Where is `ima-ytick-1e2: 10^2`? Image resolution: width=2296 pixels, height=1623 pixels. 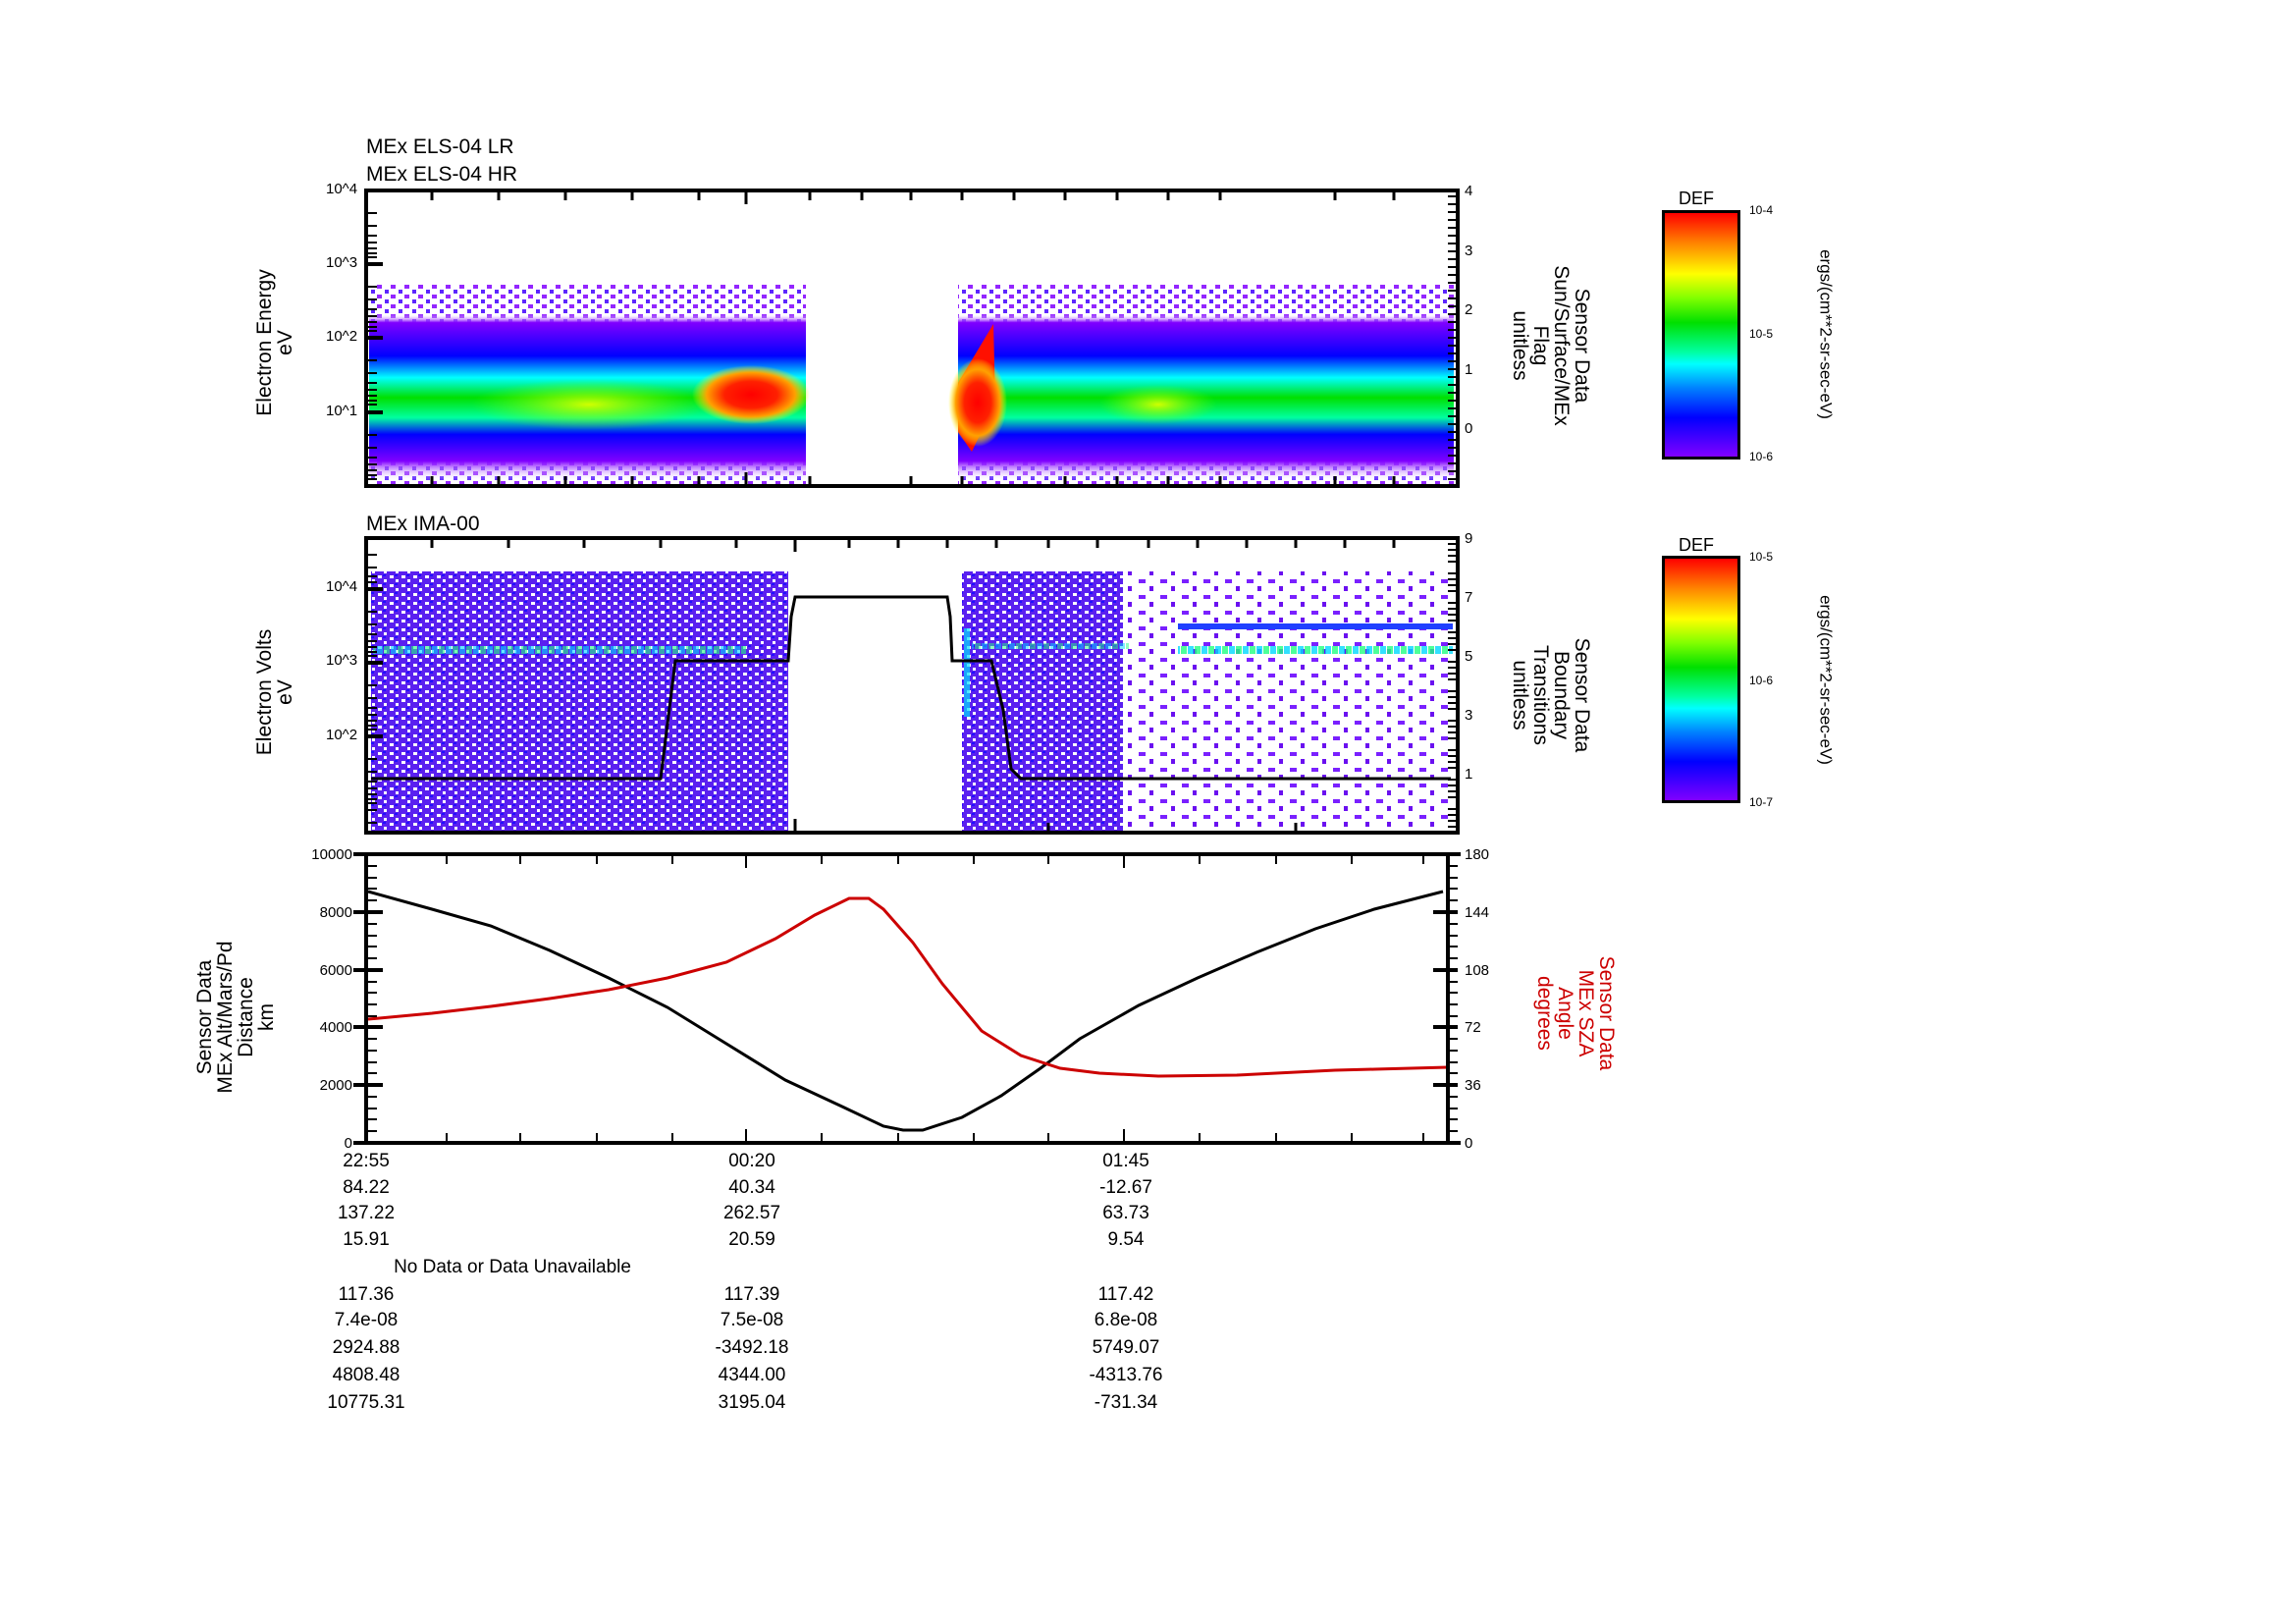 ima-ytick-1e2: 10^2 is located at coordinates (342, 735).